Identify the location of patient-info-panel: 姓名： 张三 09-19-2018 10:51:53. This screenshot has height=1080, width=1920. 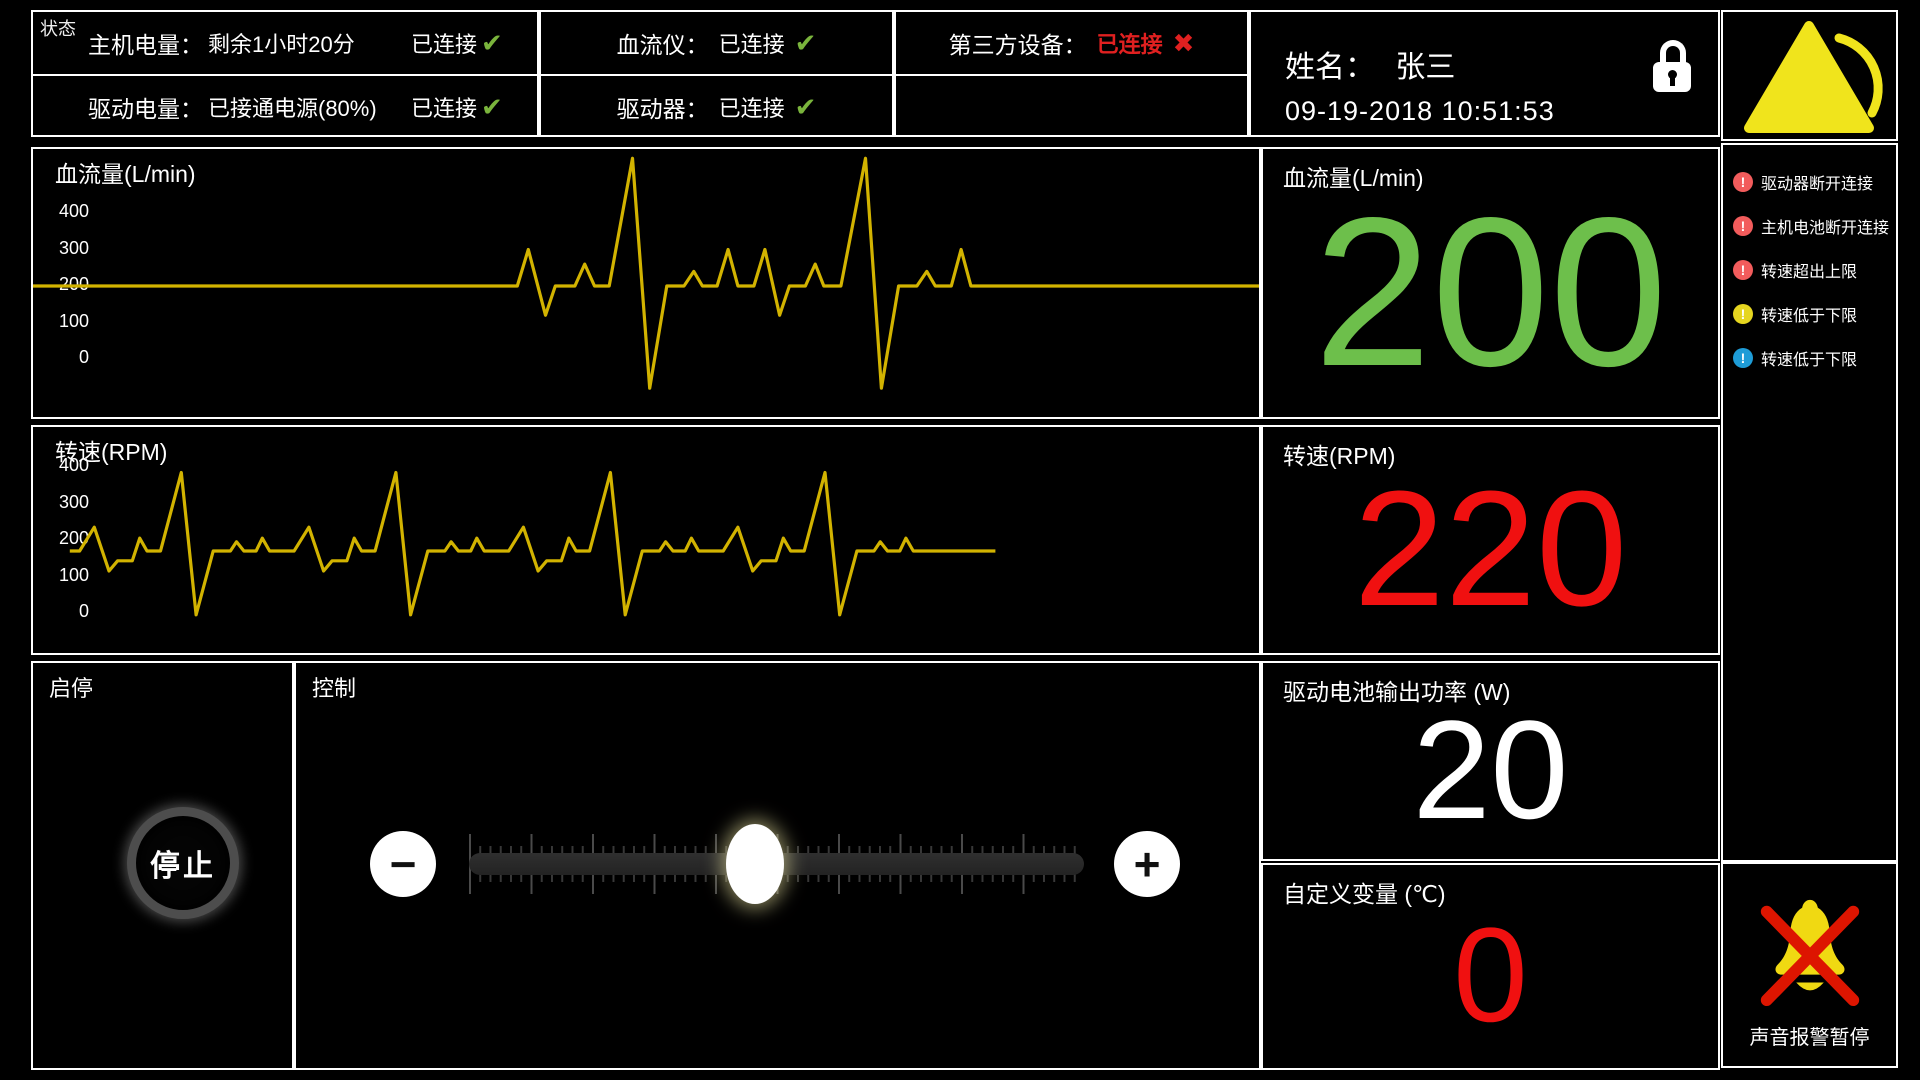
(1484, 73).